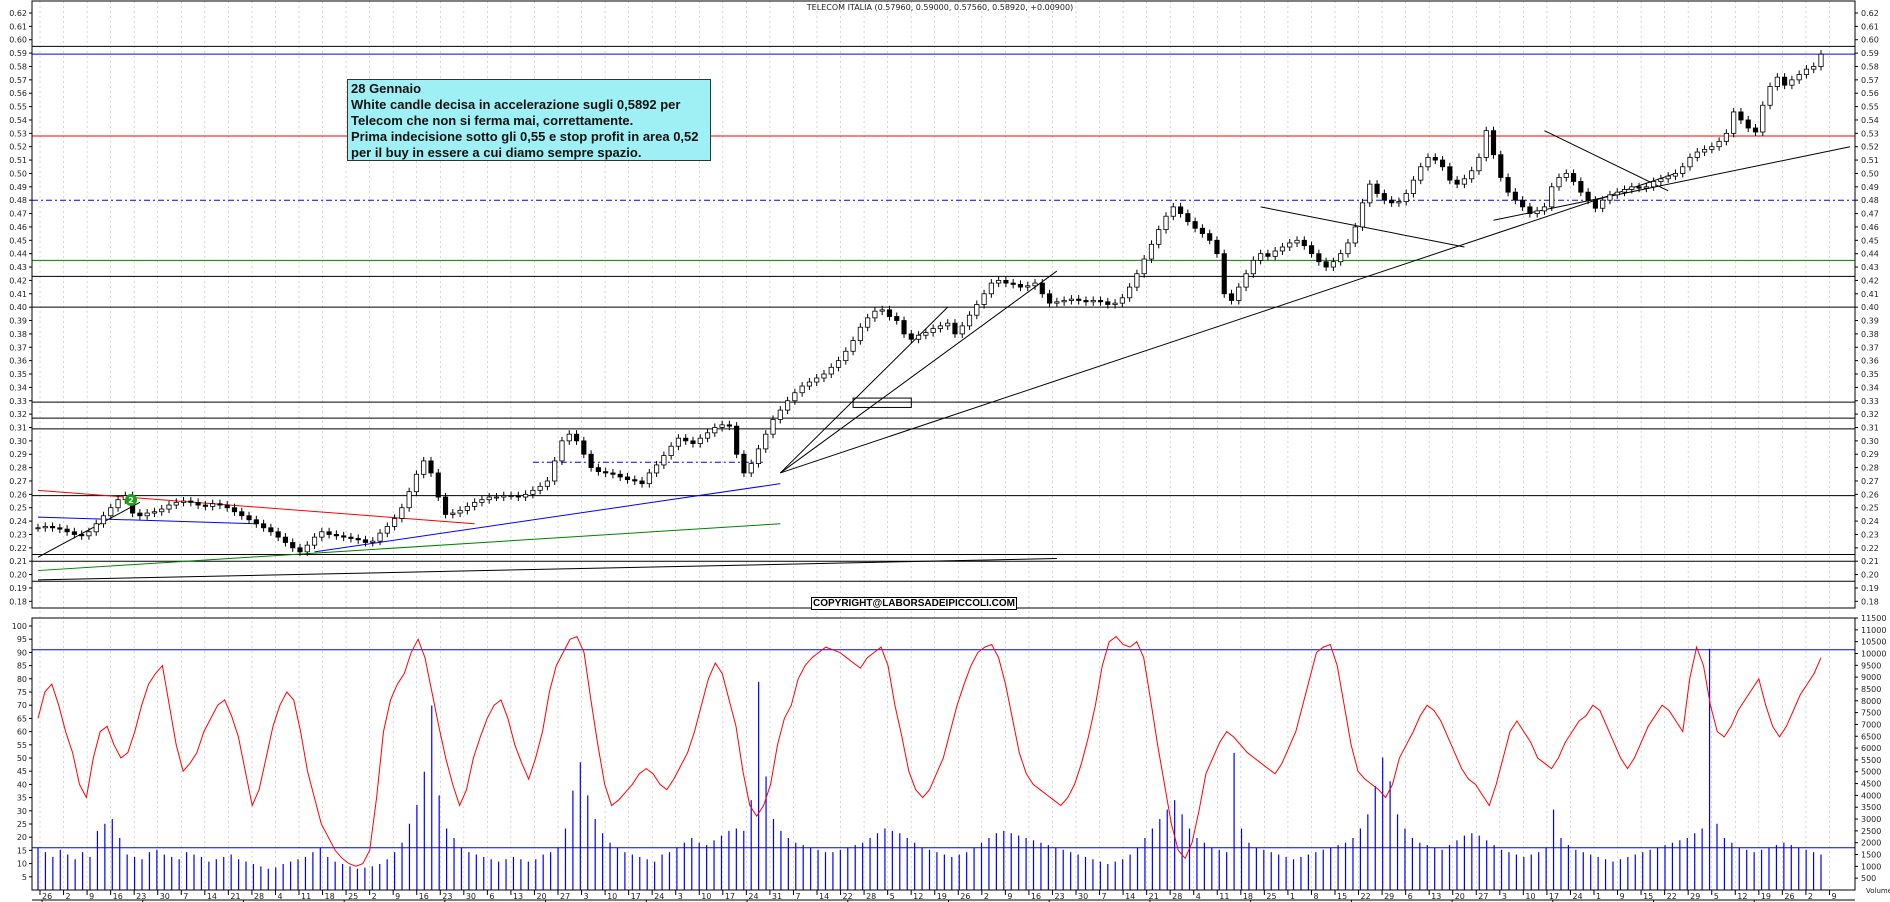  What do you see at coordinates (1716, 896) in the screenshot?
I see `day-tick-label: 5` at bounding box center [1716, 896].